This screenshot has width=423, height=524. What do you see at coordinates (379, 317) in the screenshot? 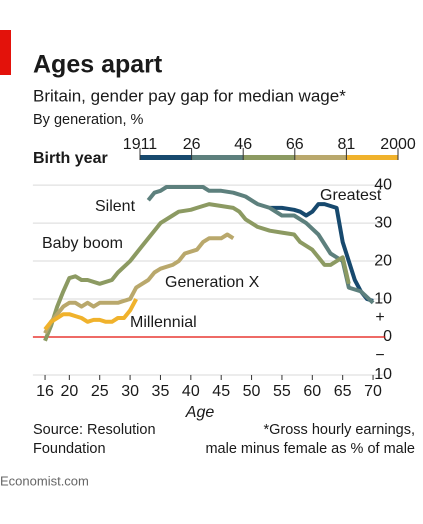
I see `sign-label: +` at bounding box center [379, 317].